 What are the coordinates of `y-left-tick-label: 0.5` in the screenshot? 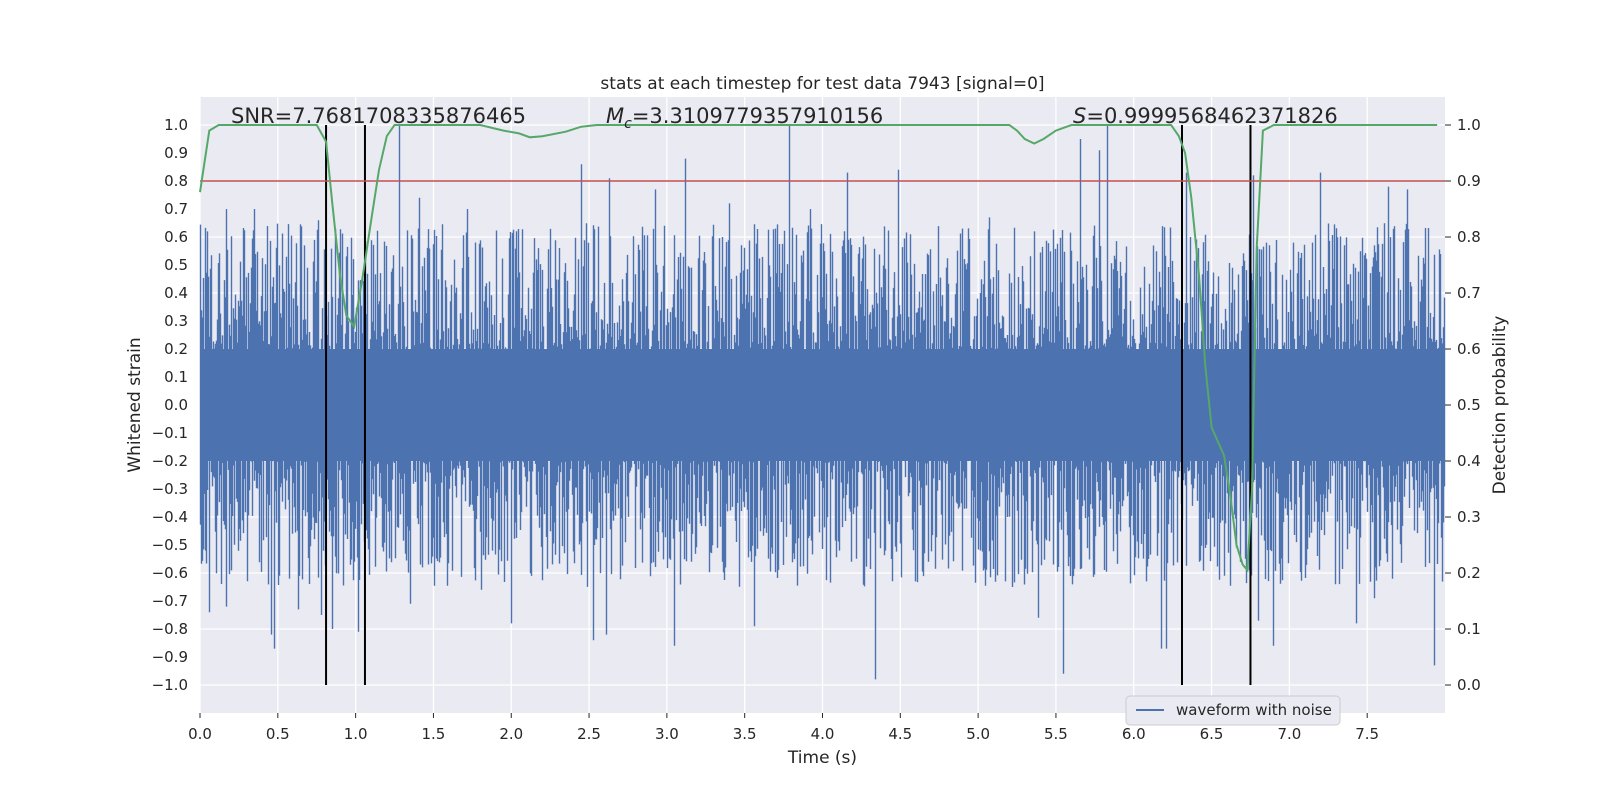 It's located at (176, 265).